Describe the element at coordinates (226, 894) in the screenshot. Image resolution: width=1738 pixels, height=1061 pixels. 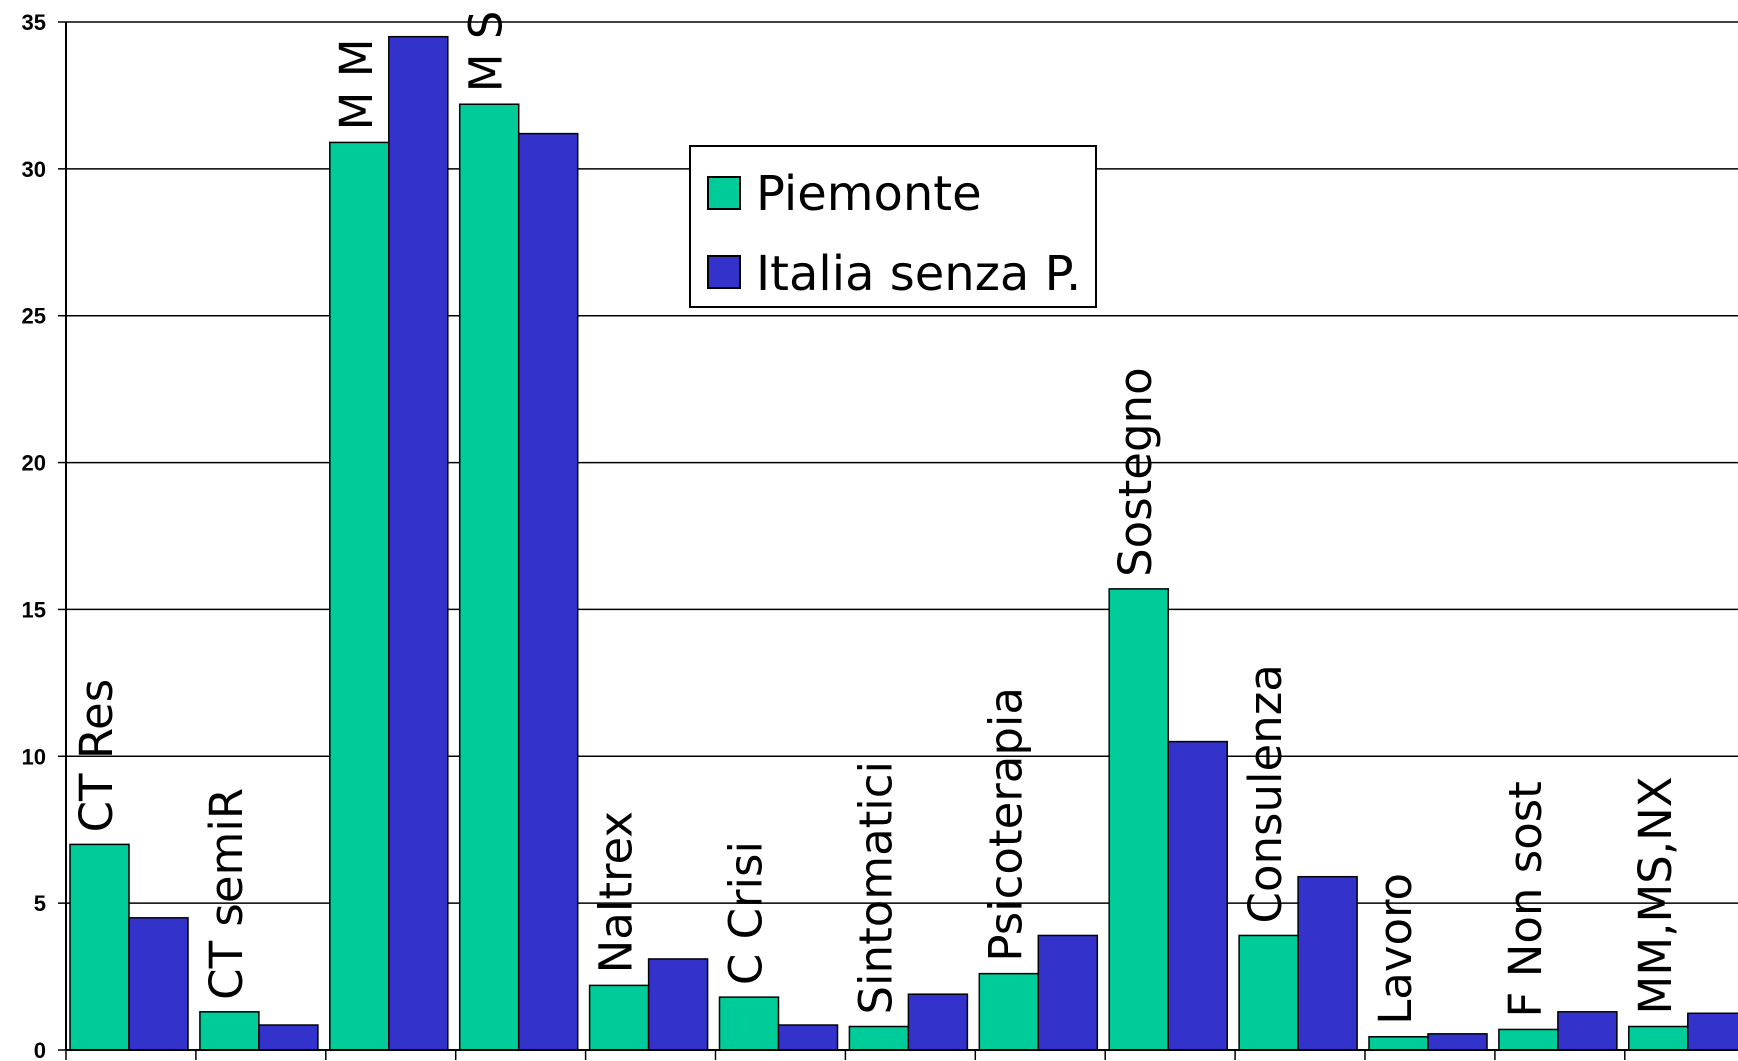
I see `category-label: CT semiR` at that location.